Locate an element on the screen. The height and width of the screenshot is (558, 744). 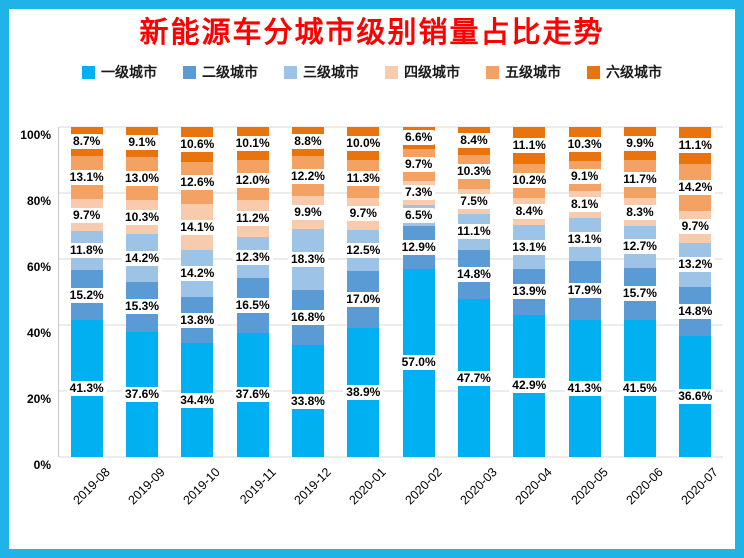
x-tick-cell: 2019-09 is located at coordinates (147, 491).